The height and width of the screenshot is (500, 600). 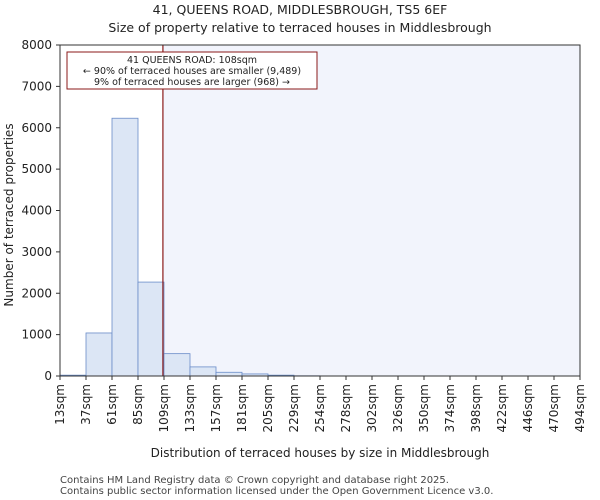 I want to click on y-tick-label: 1000, so click(x=36, y=335).